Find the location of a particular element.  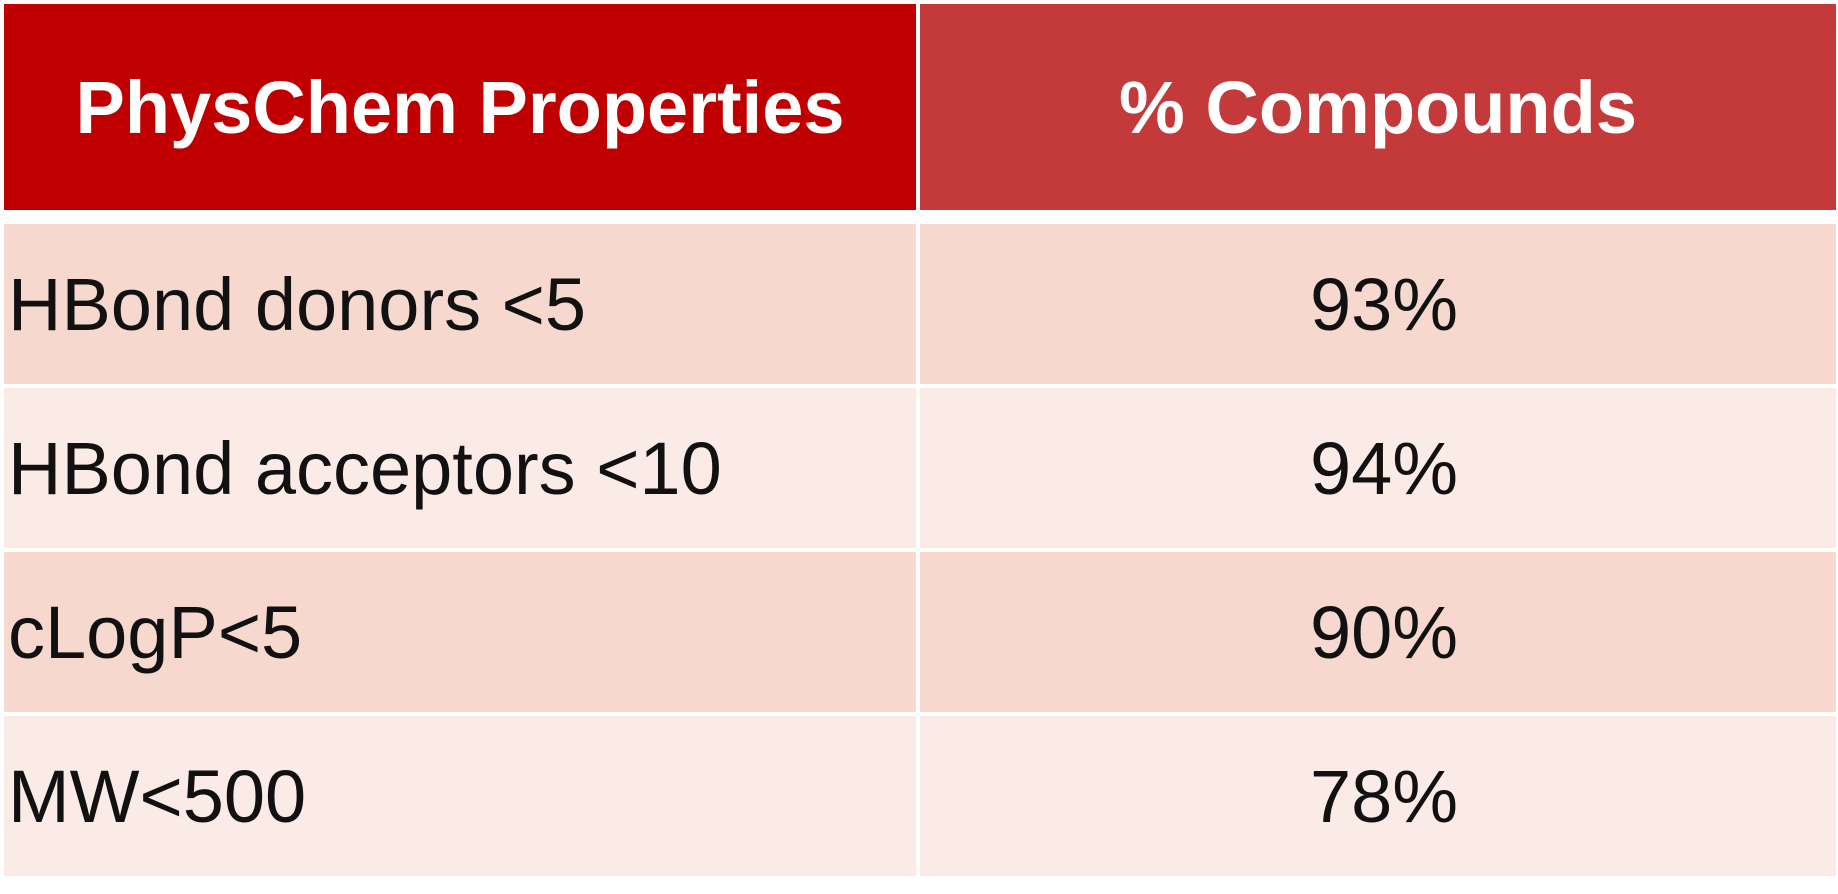

property-cell: HBond donors <5 is located at coordinates (460, 304).